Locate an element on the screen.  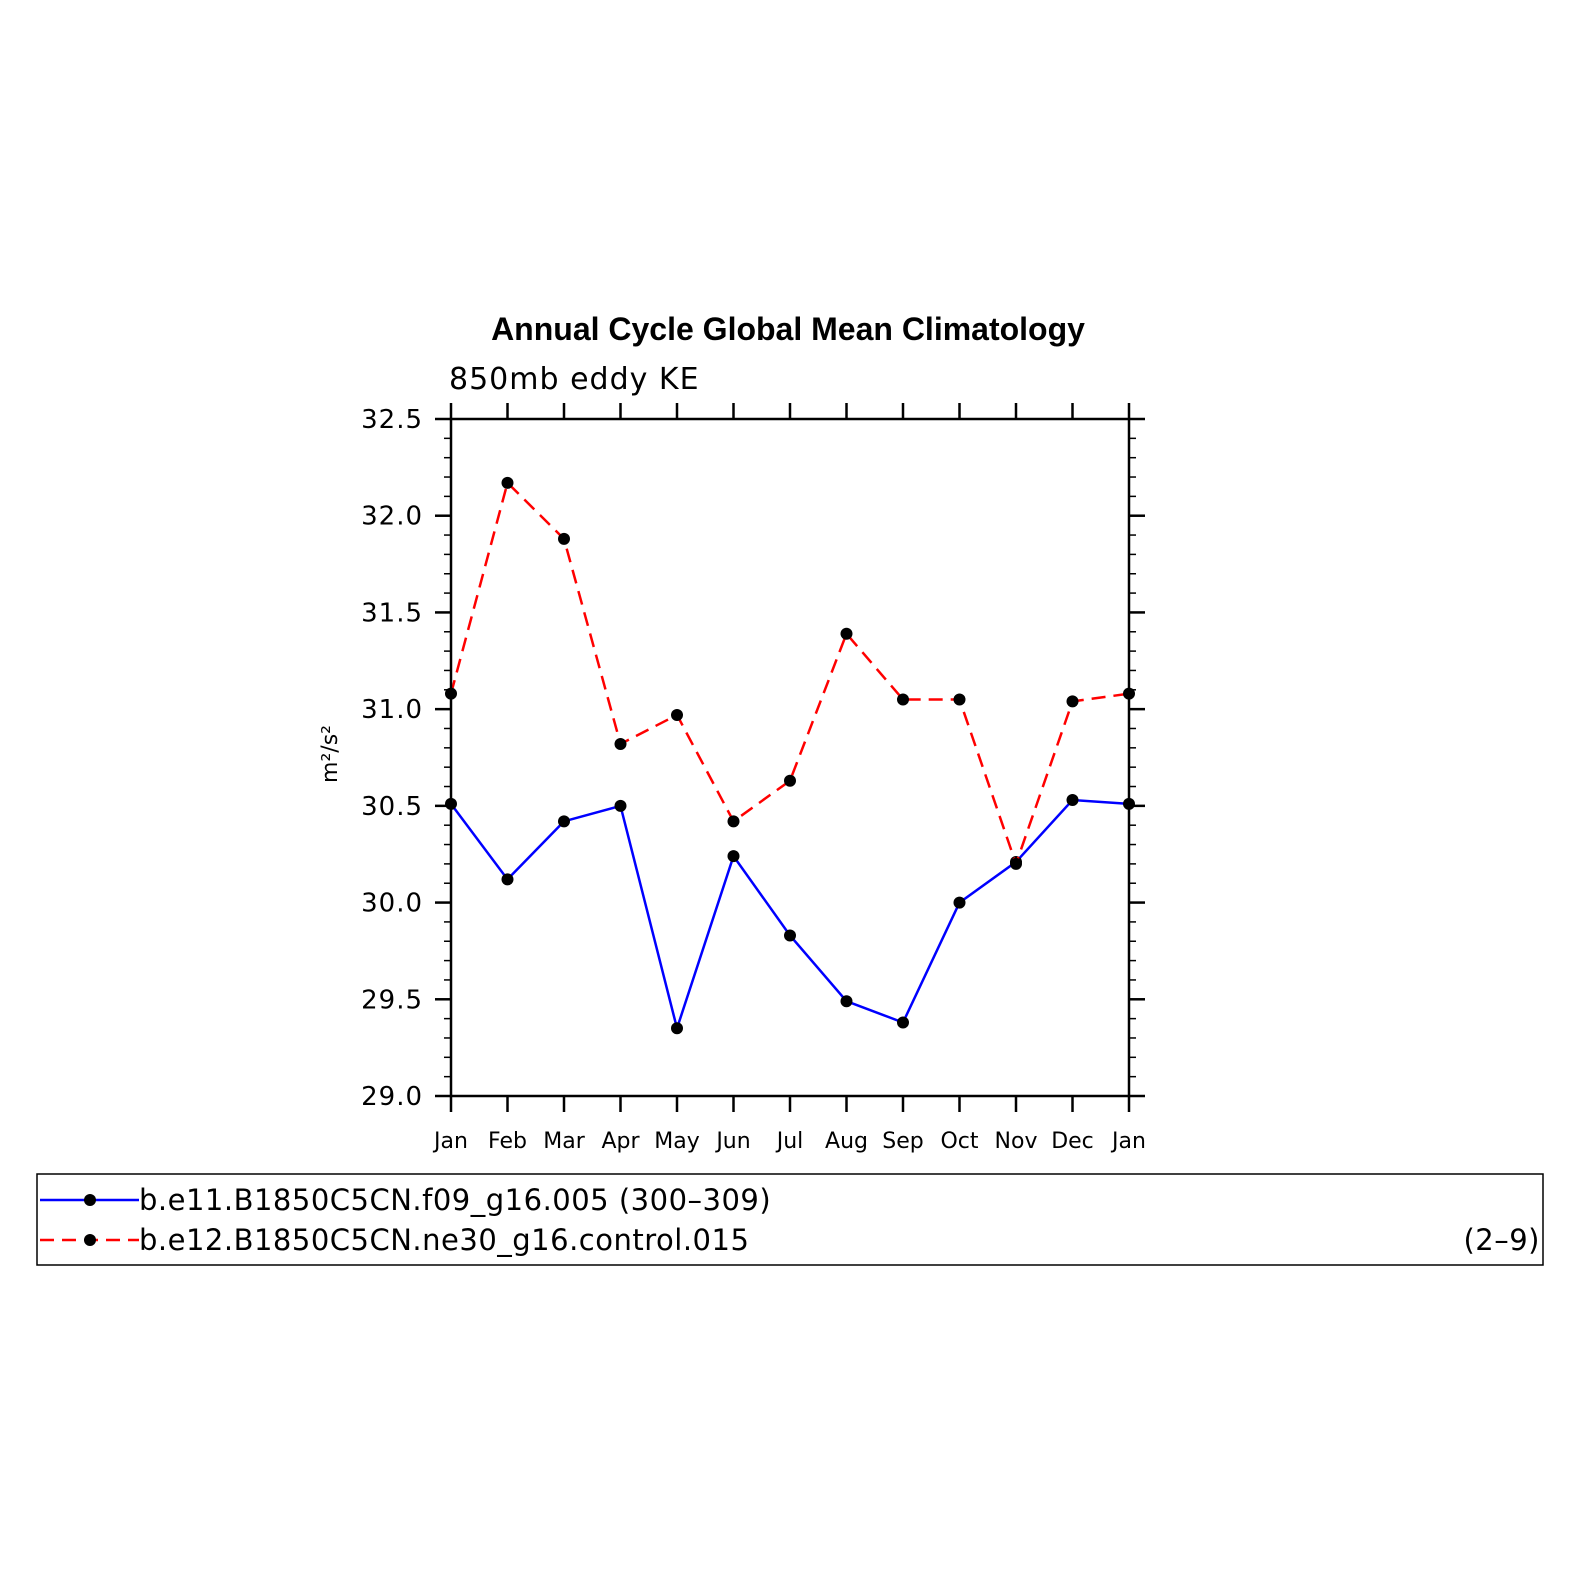
y-tick-label: 29.5 is located at coordinates (392, 1000).